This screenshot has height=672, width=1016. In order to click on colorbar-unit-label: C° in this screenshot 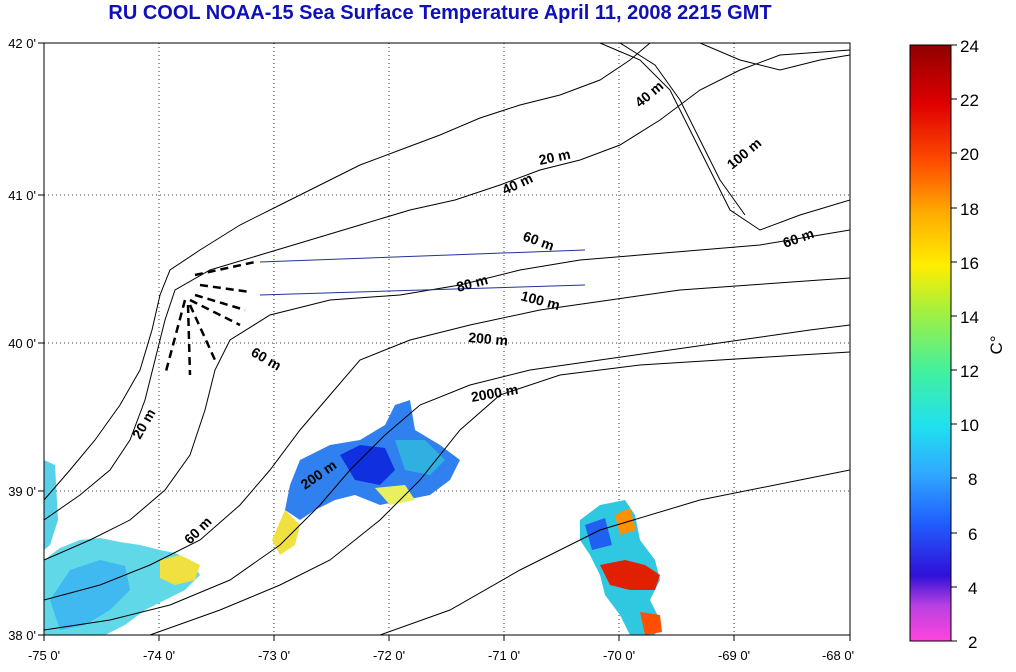, I will do `click(996, 344)`.